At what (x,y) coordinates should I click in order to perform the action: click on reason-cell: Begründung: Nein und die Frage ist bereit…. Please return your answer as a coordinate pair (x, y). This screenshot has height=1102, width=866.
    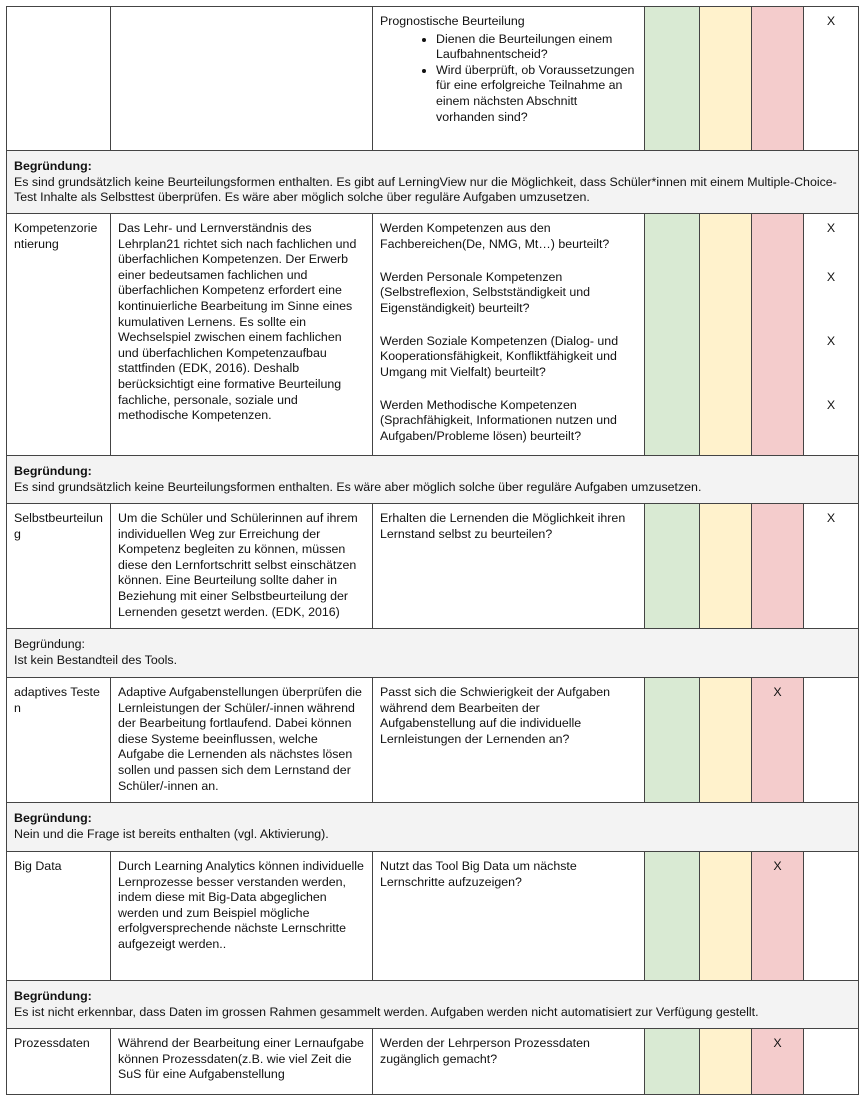
    Looking at the image, I should click on (432, 827).